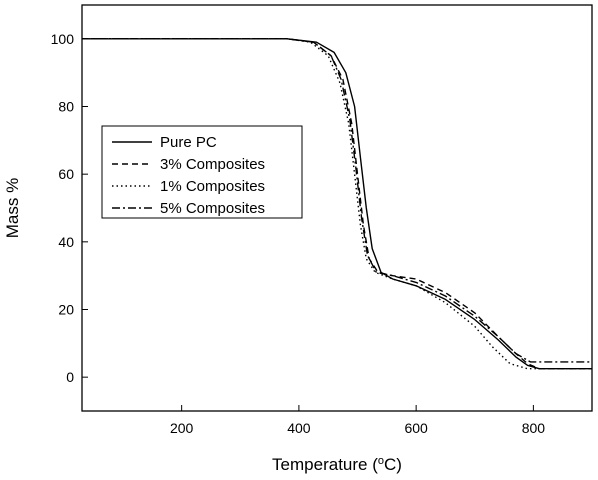 This screenshot has height=480, width=598. I want to click on x-axis-title: Temperature (oC), so click(337, 464).